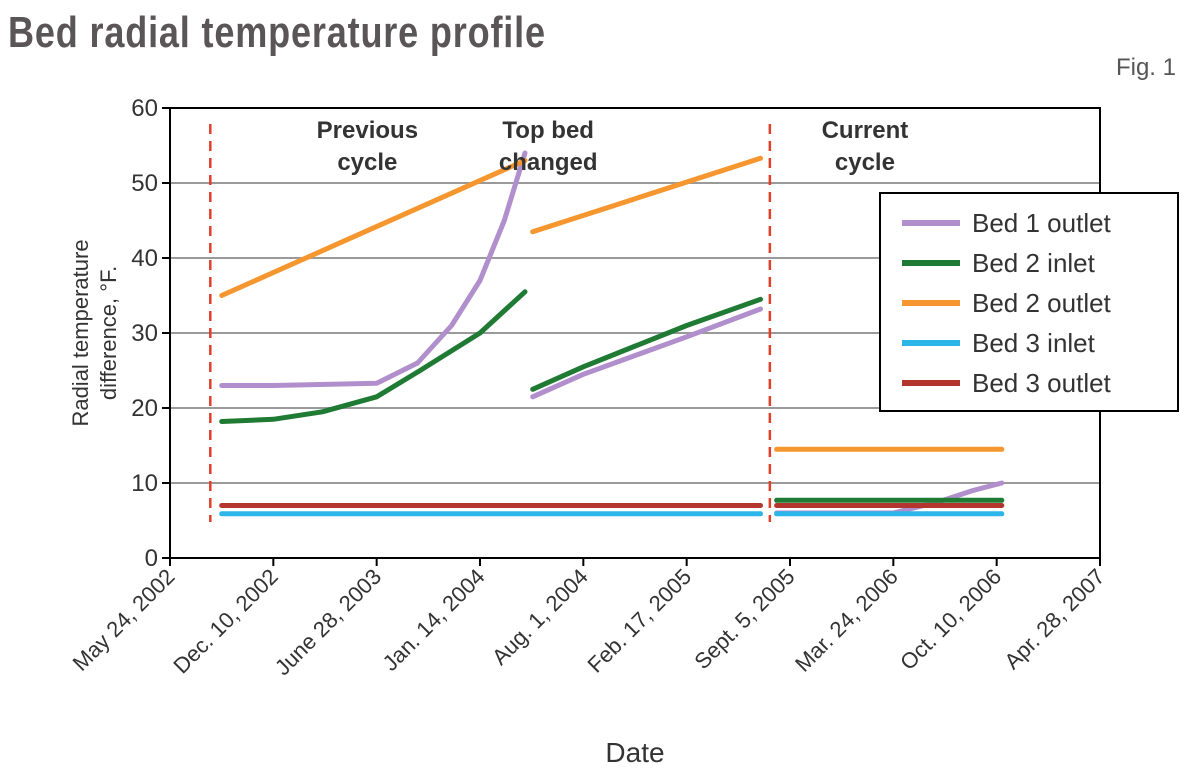 The height and width of the screenshot is (772, 1200). I want to click on x-tick-label: Oct. 10, 2006, so click(950, 619).